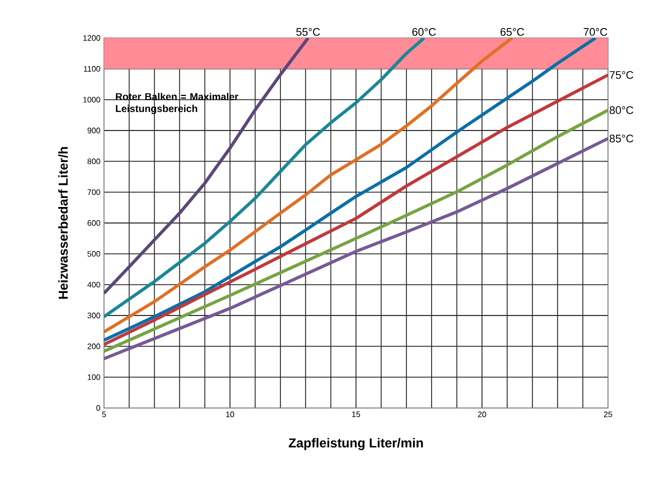 The height and width of the screenshot is (477, 664). Describe the element at coordinates (596, 32) in the screenshot. I see `series-label: 70°C` at that location.